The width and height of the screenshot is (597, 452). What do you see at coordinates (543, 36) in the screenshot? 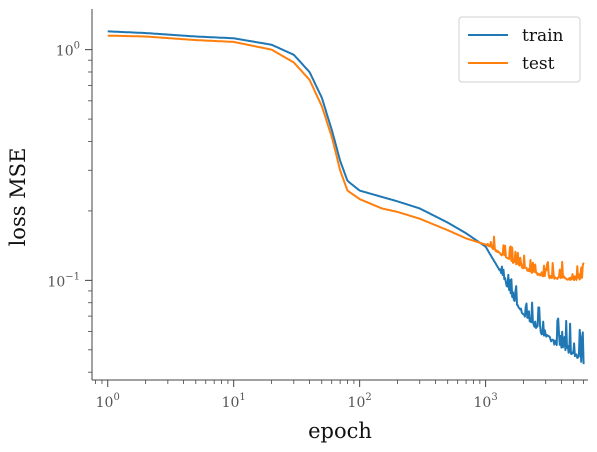
I see `legend-label-train: train` at bounding box center [543, 36].